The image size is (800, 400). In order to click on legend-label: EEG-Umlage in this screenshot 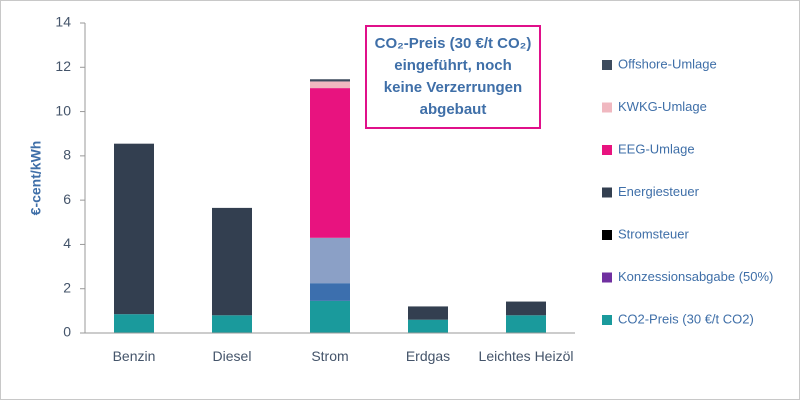, I will do `click(656, 148)`.